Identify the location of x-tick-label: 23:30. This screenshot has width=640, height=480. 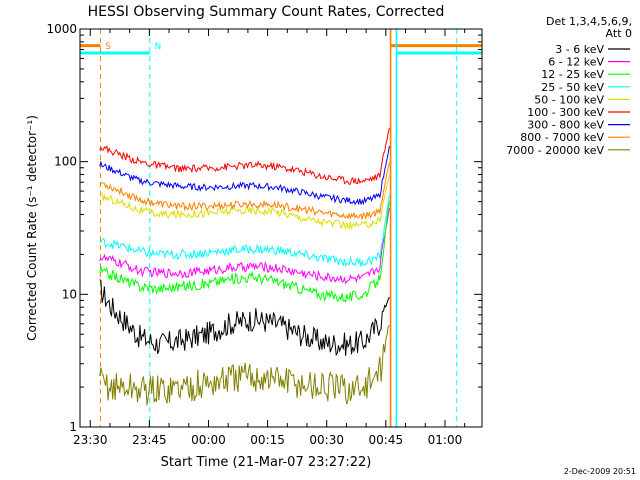
(90, 440).